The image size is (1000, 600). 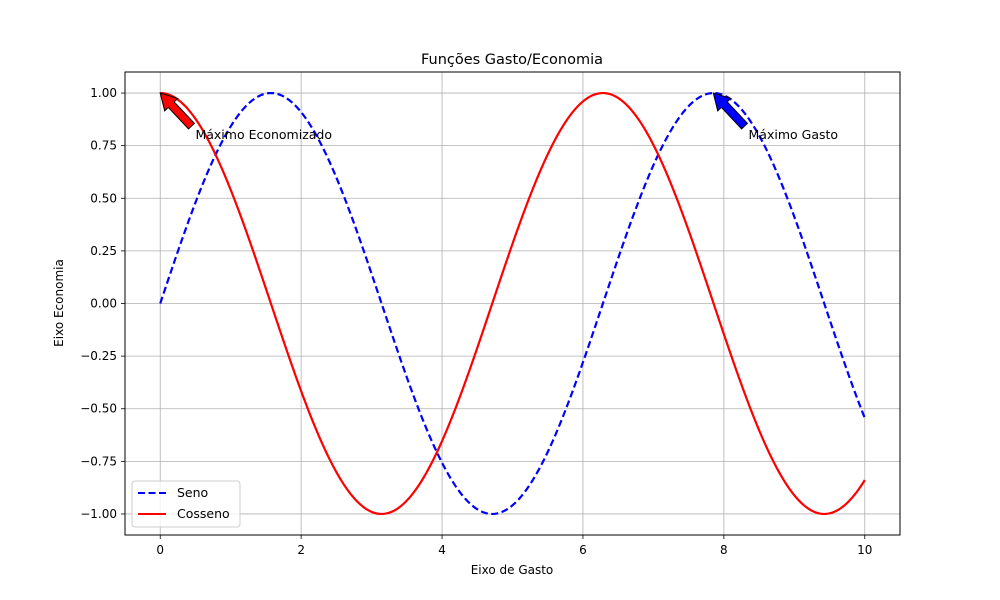 What do you see at coordinates (186, 504) in the screenshot?
I see `legend: Seno Cosseno` at bounding box center [186, 504].